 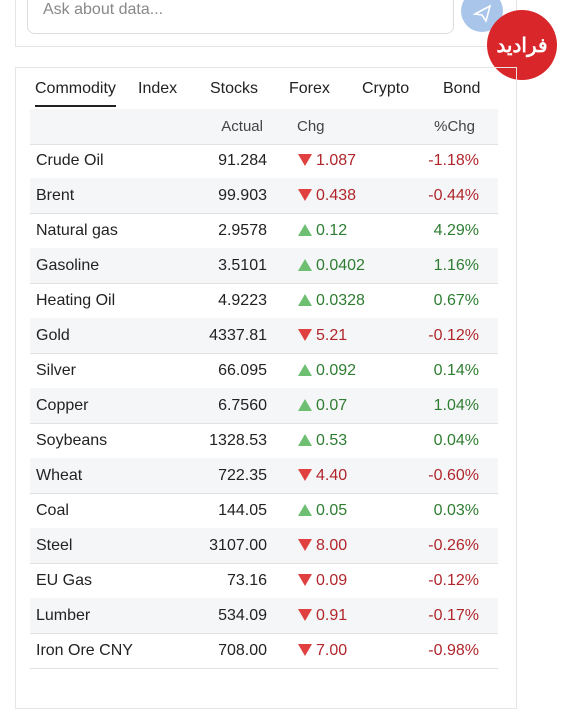 What do you see at coordinates (76, 300) in the screenshot?
I see `commodity-name: Heating Oil` at bounding box center [76, 300].